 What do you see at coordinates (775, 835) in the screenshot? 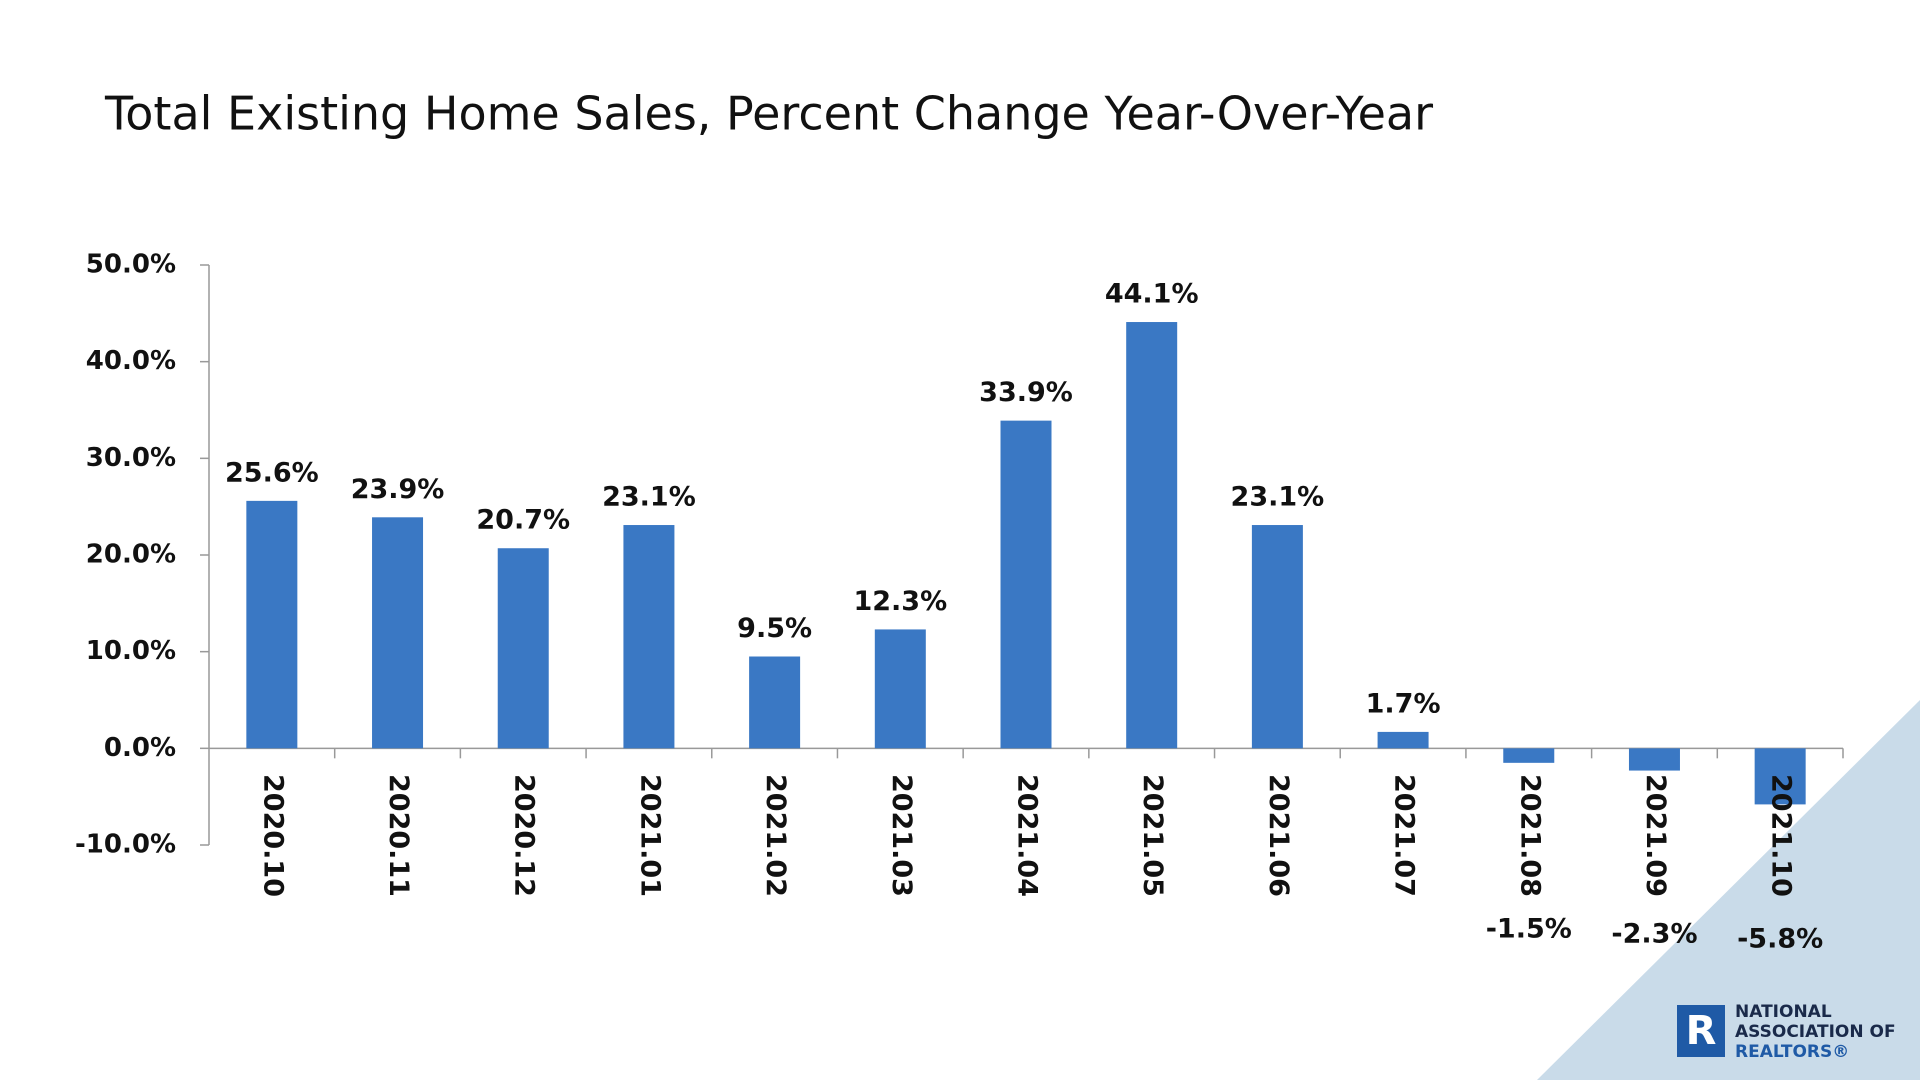
I see `x-tick-label: 2021.02` at bounding box center [775, 835].